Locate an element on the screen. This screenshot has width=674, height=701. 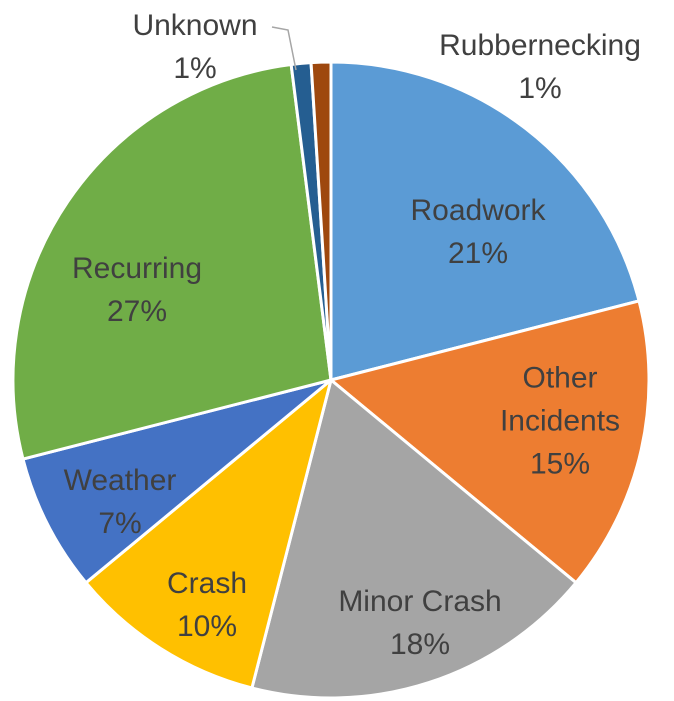
value-label: 7% is located at coordinates (120, 523).